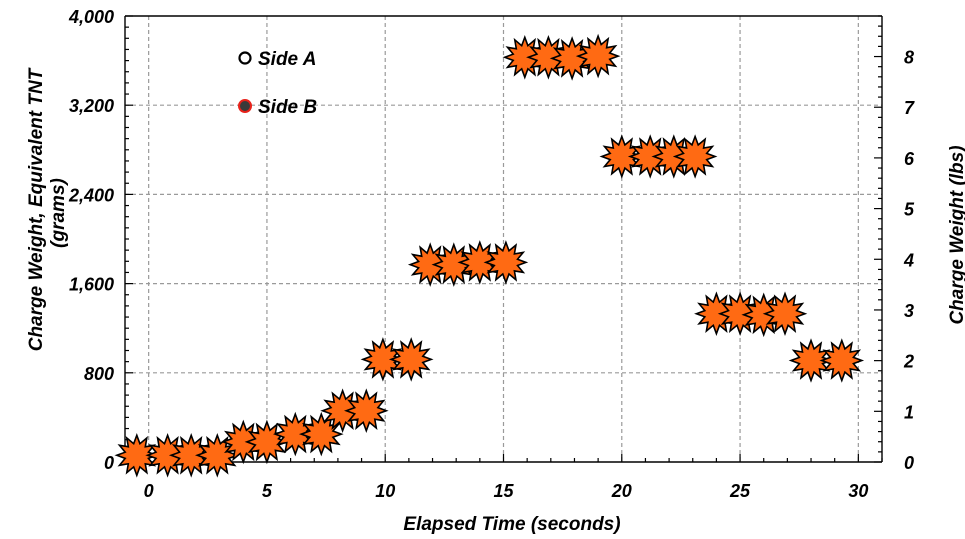  What do you see at coordinates (245, 58) in the screenshot?
I see `legend-side-a-marker` at bounding box center [245, 58].